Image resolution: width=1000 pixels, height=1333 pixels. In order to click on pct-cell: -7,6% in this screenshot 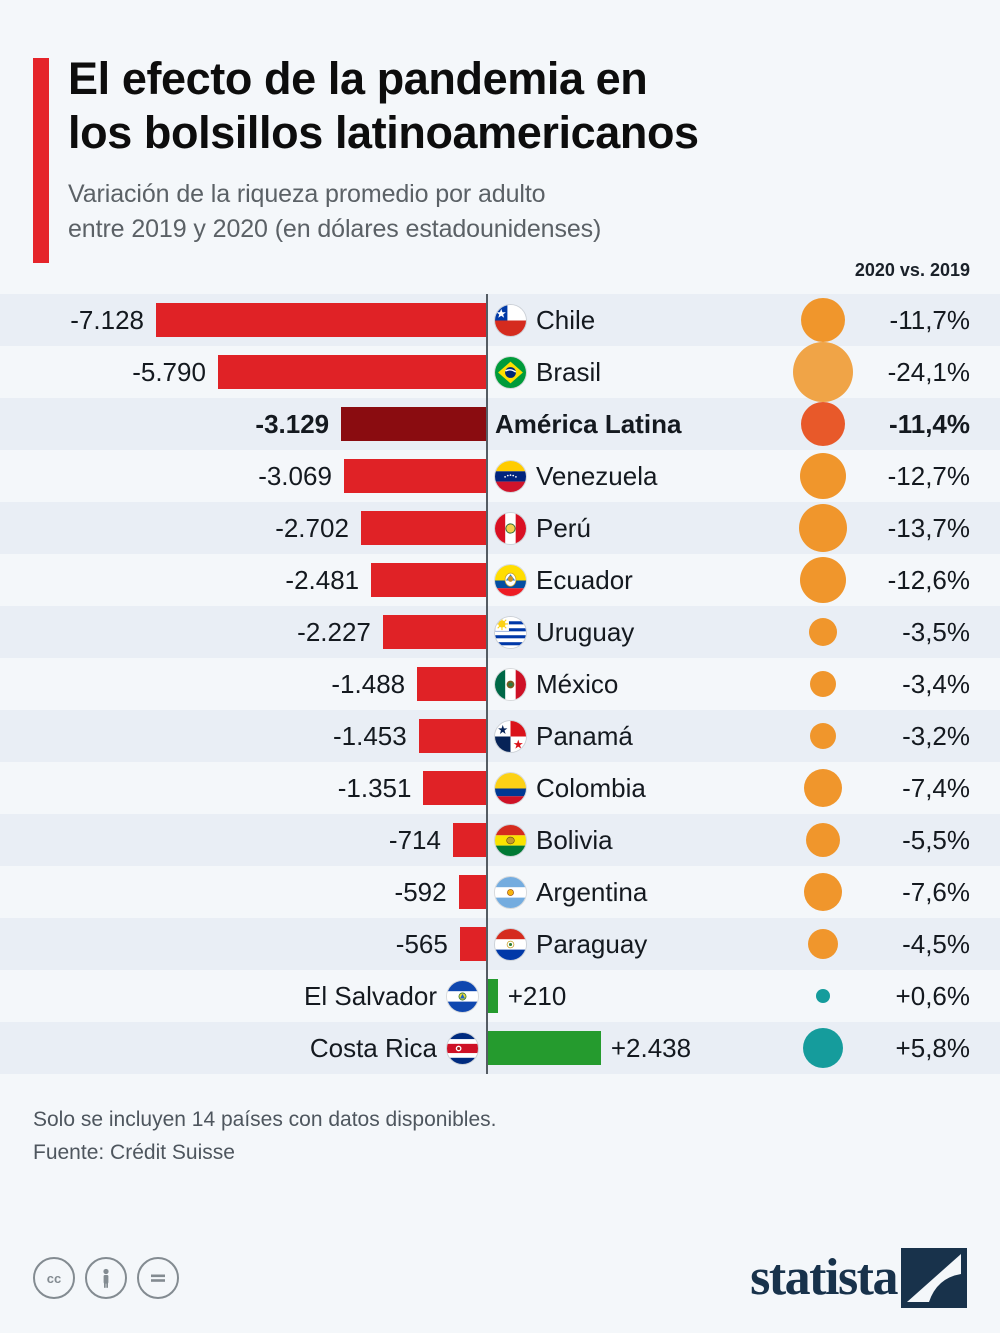, I will do `click(870, 892)`.